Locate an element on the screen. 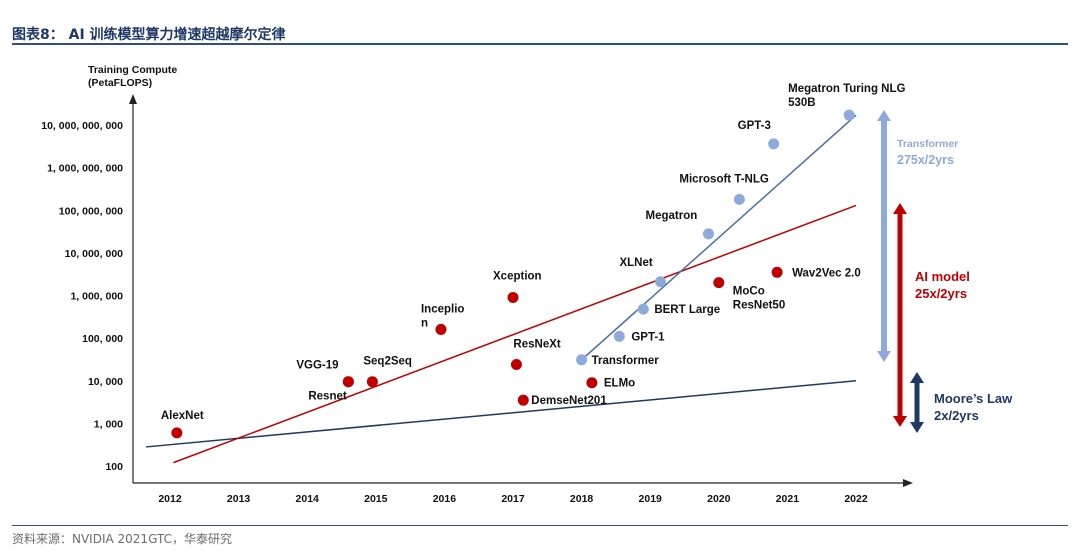  x-tick-label: 2016 is located at coordinates (445, 499).